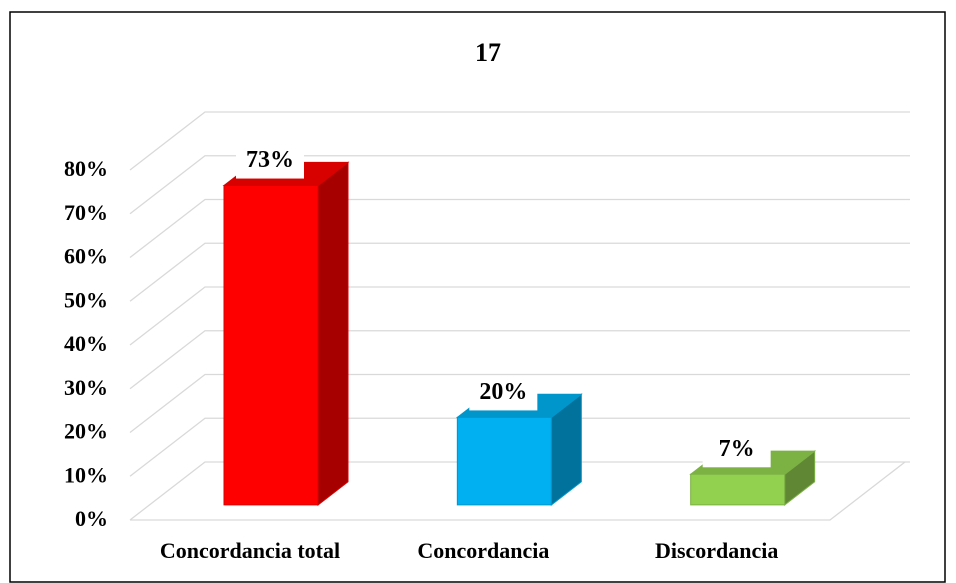 Image resolution: width=956 pixels, height=583 pixels. Describe the element at coordinates (86, 387) in the screenshot. I see `y-tick-label: 30%` at that location.